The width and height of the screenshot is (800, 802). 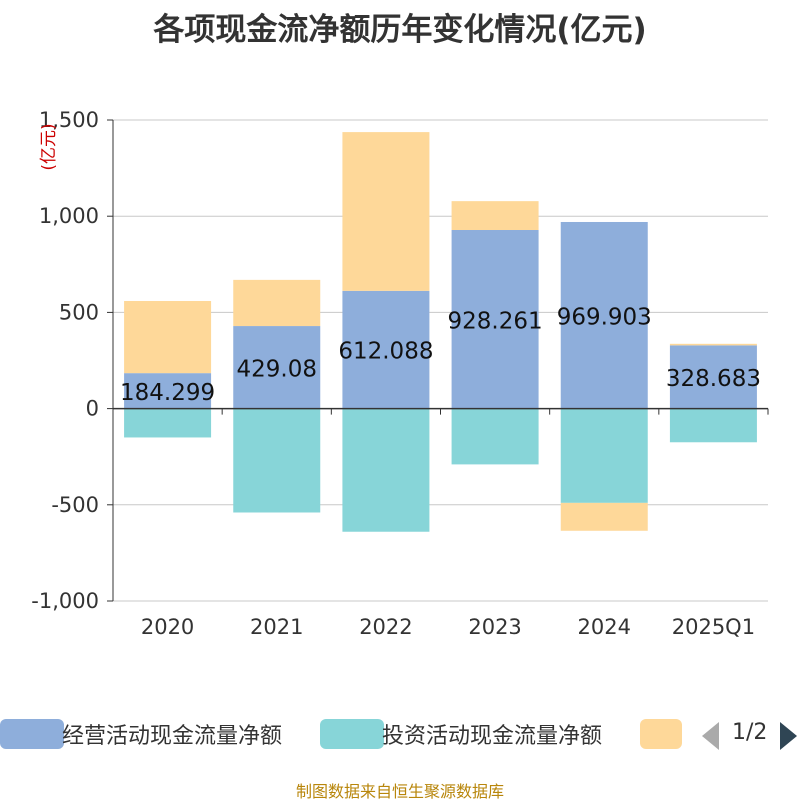 I want to click on data-label: 429.08, so click(x=277, y=369).